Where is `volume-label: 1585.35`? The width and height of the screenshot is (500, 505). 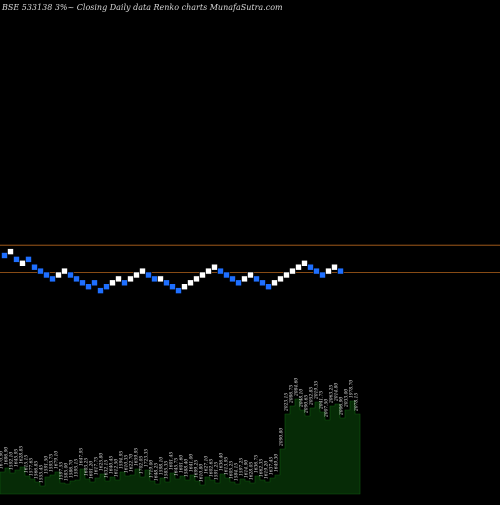
volume-label: 1585.35 is located at coordinates (167, 470).